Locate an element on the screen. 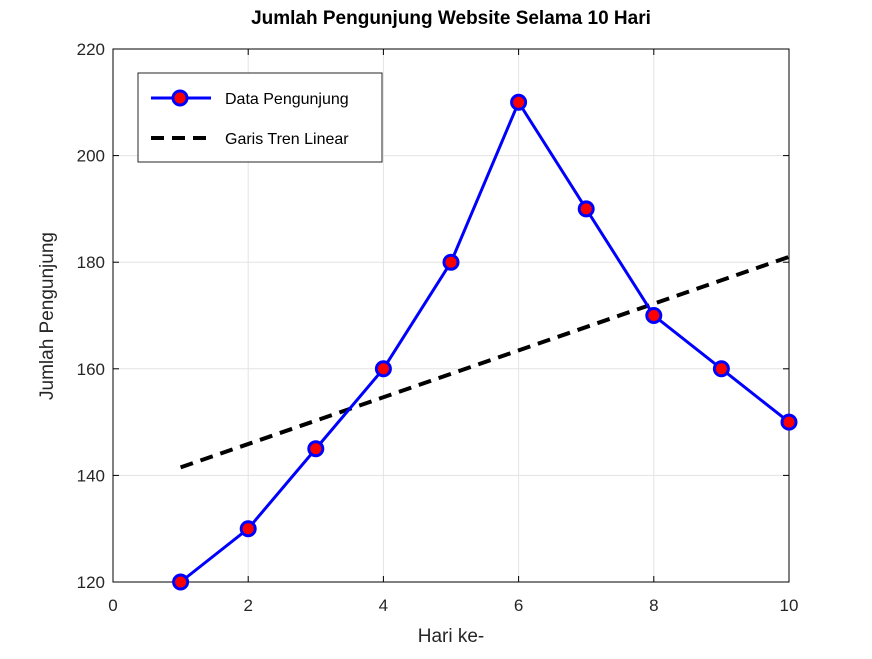 Image resolution: width=872 pixels, height=659 pixels. legend: Data Pengunjung Garis Tren Linear is located at coordinates (260, 117).